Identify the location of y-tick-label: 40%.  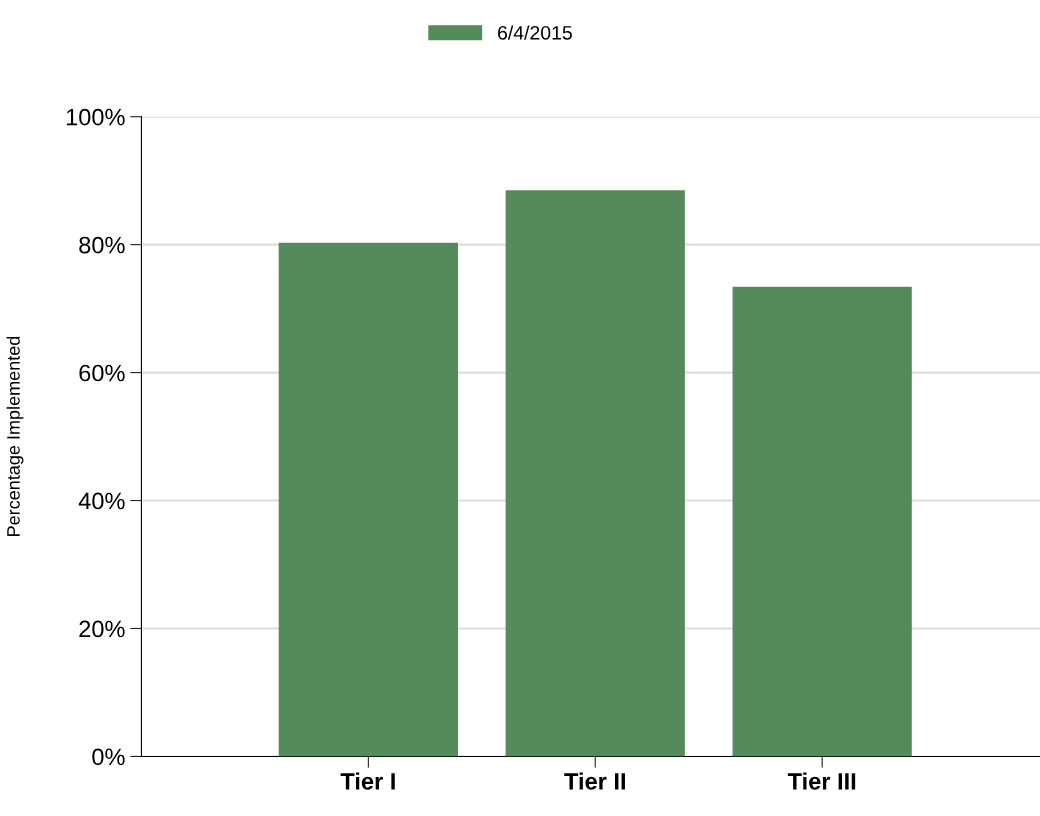
(101, 501).